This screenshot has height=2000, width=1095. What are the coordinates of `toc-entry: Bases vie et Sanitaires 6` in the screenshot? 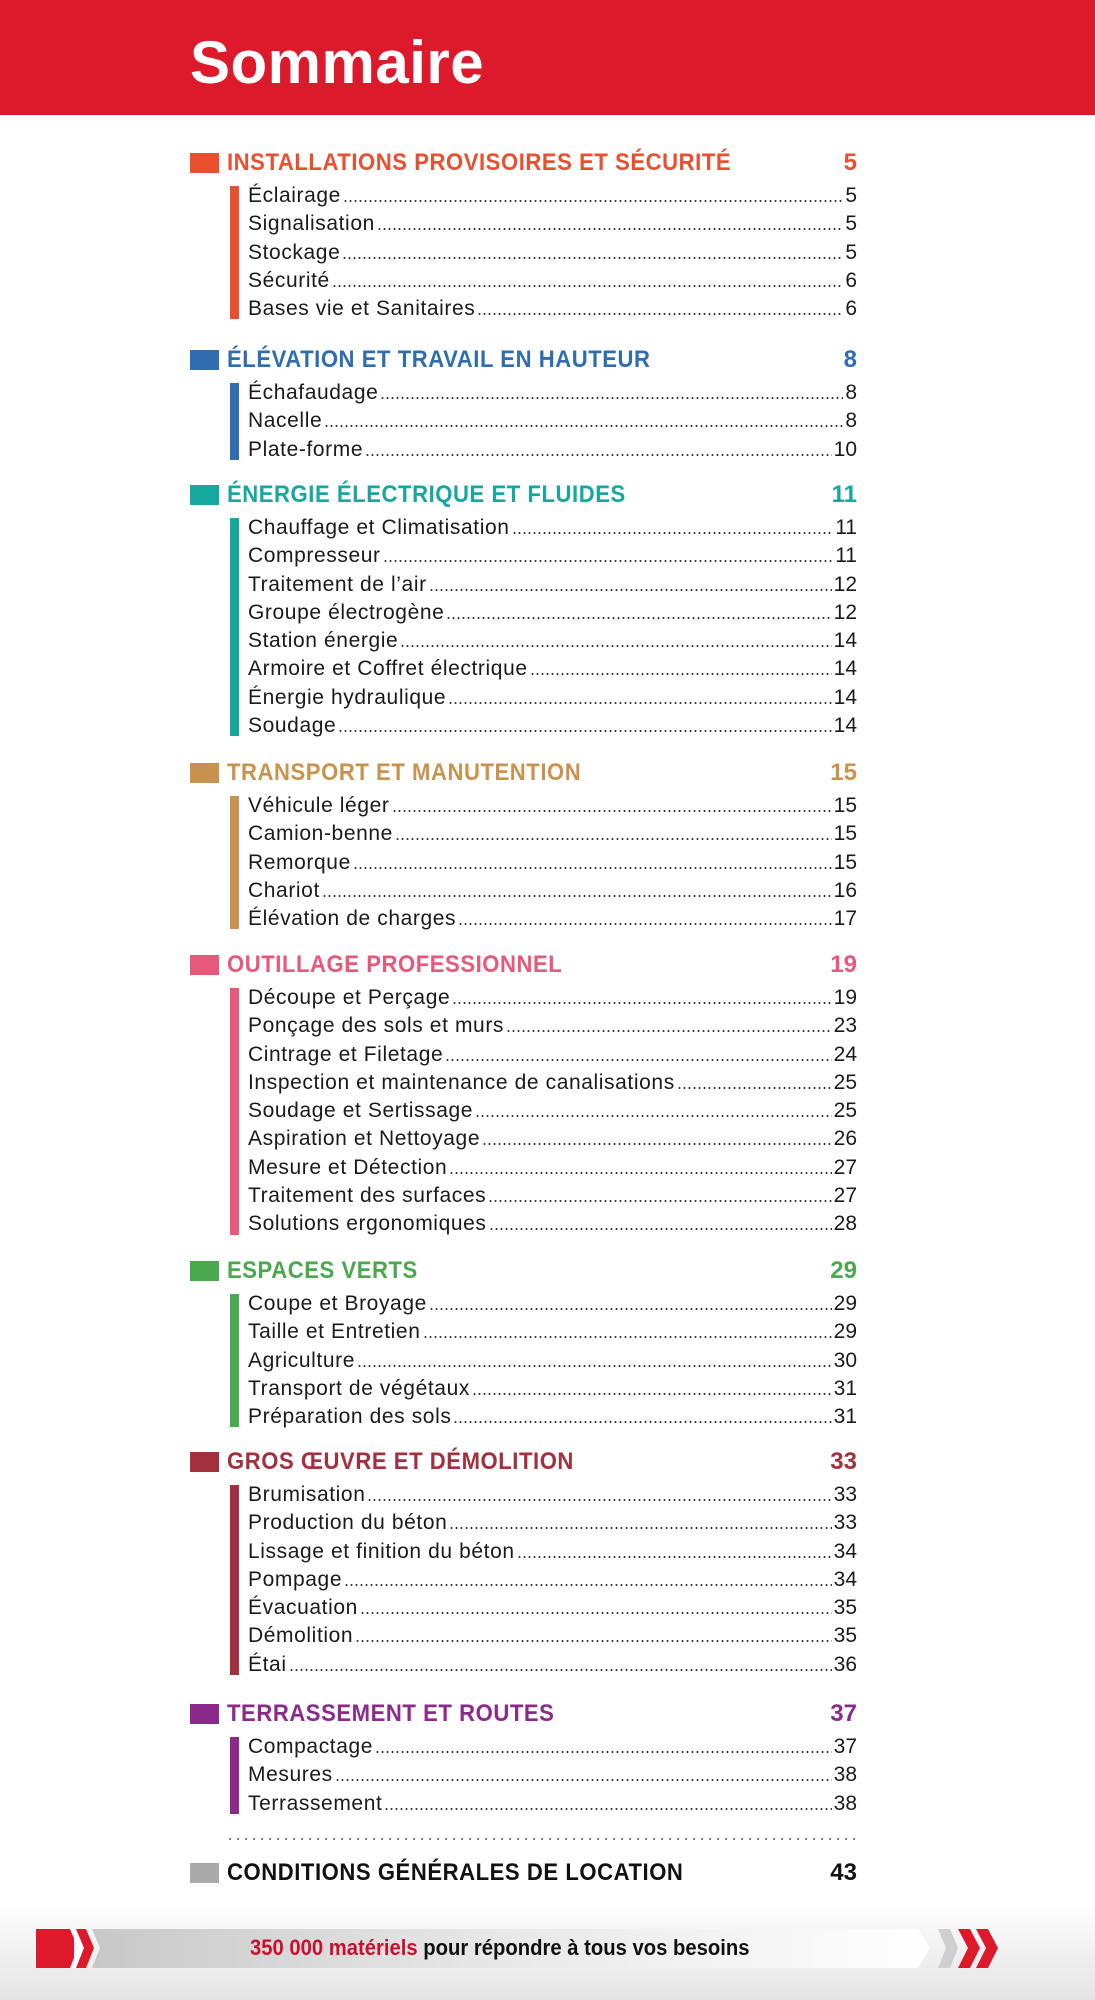 It's located at (552, 309).